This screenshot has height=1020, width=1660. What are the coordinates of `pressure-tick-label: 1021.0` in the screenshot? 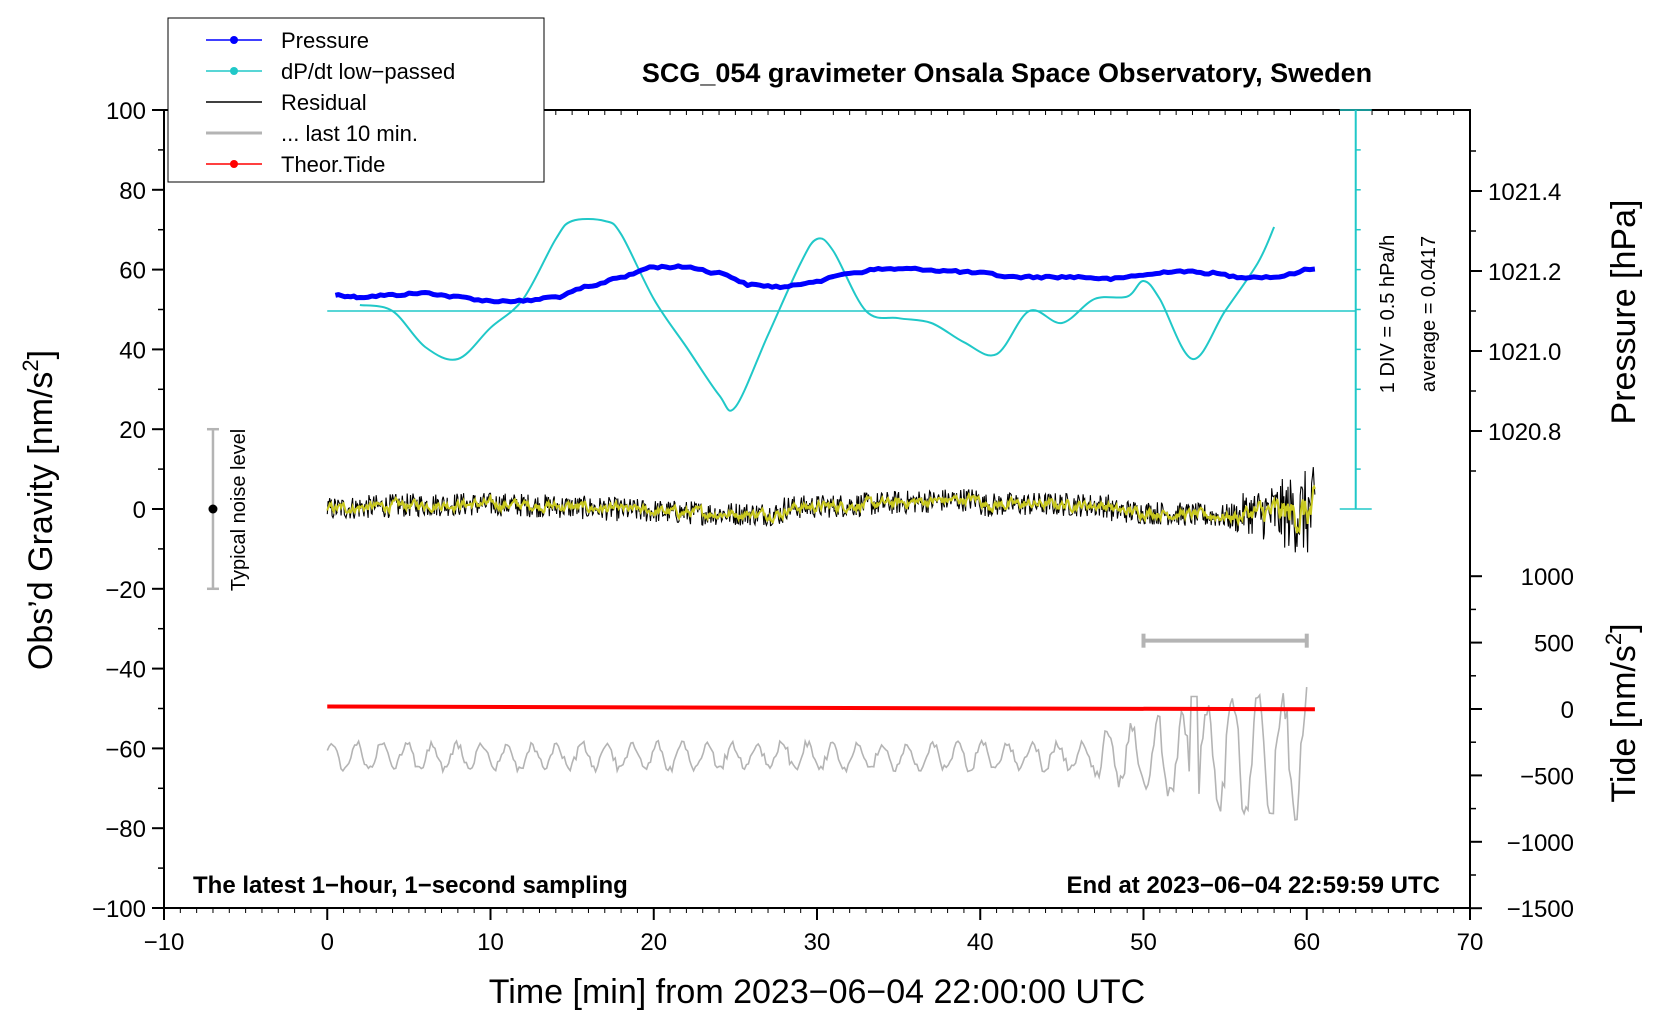 It's located at (1524, 352).